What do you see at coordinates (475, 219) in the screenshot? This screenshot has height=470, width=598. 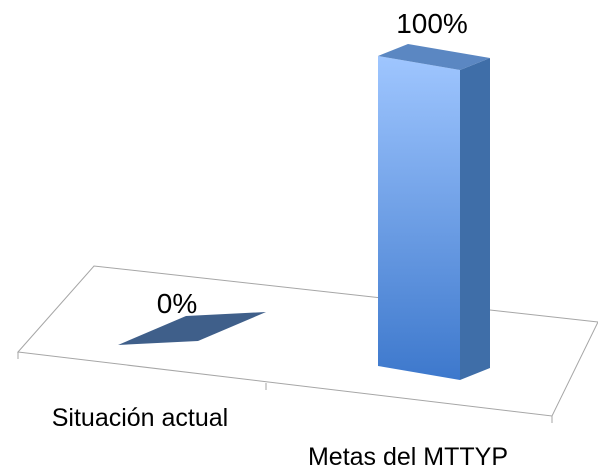 I see `bar-metas-mttyp-side` at bounding box center [475, 219].